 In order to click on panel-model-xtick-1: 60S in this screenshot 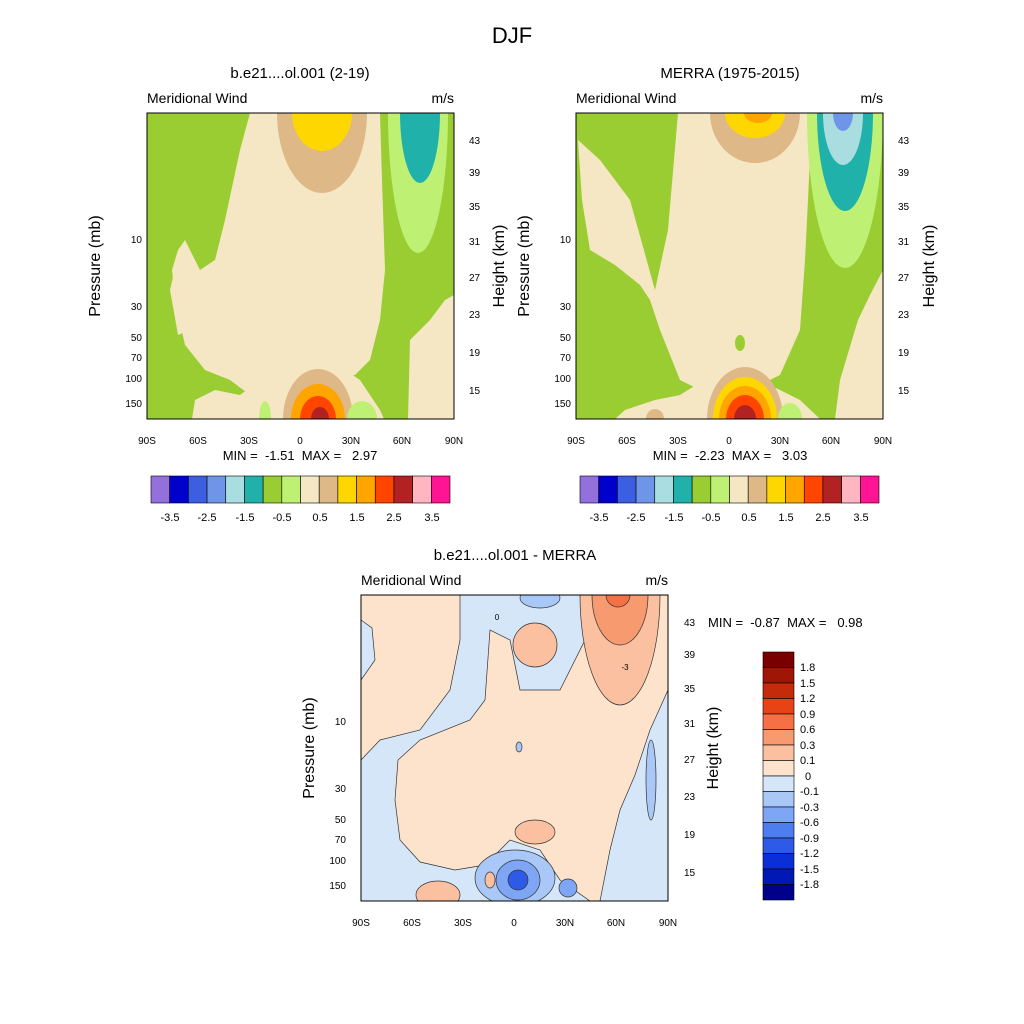, I will do `click(198, 441)`.